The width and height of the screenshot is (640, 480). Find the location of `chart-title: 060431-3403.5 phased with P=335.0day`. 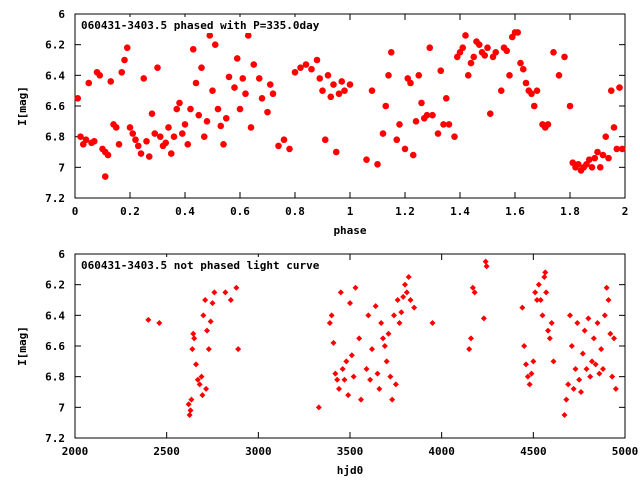

chart-title: 060431-3403.5 phased with P=335.0day is located at coordinates (200, 25).